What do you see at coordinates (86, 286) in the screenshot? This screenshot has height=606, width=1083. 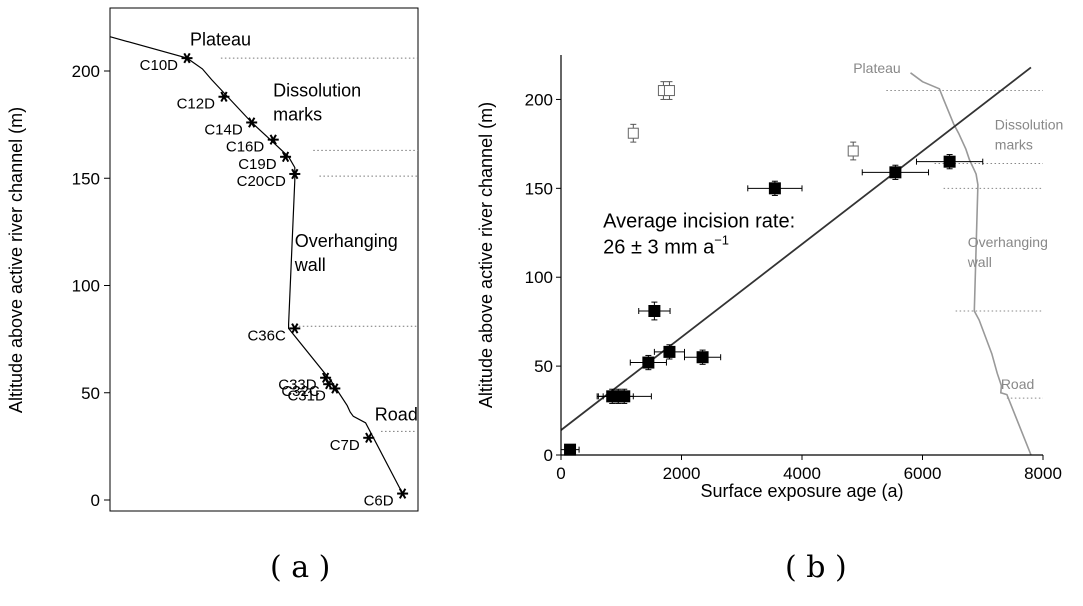 I see `panel-a-y-tick-label: 100` at bounding box center [86, 286].